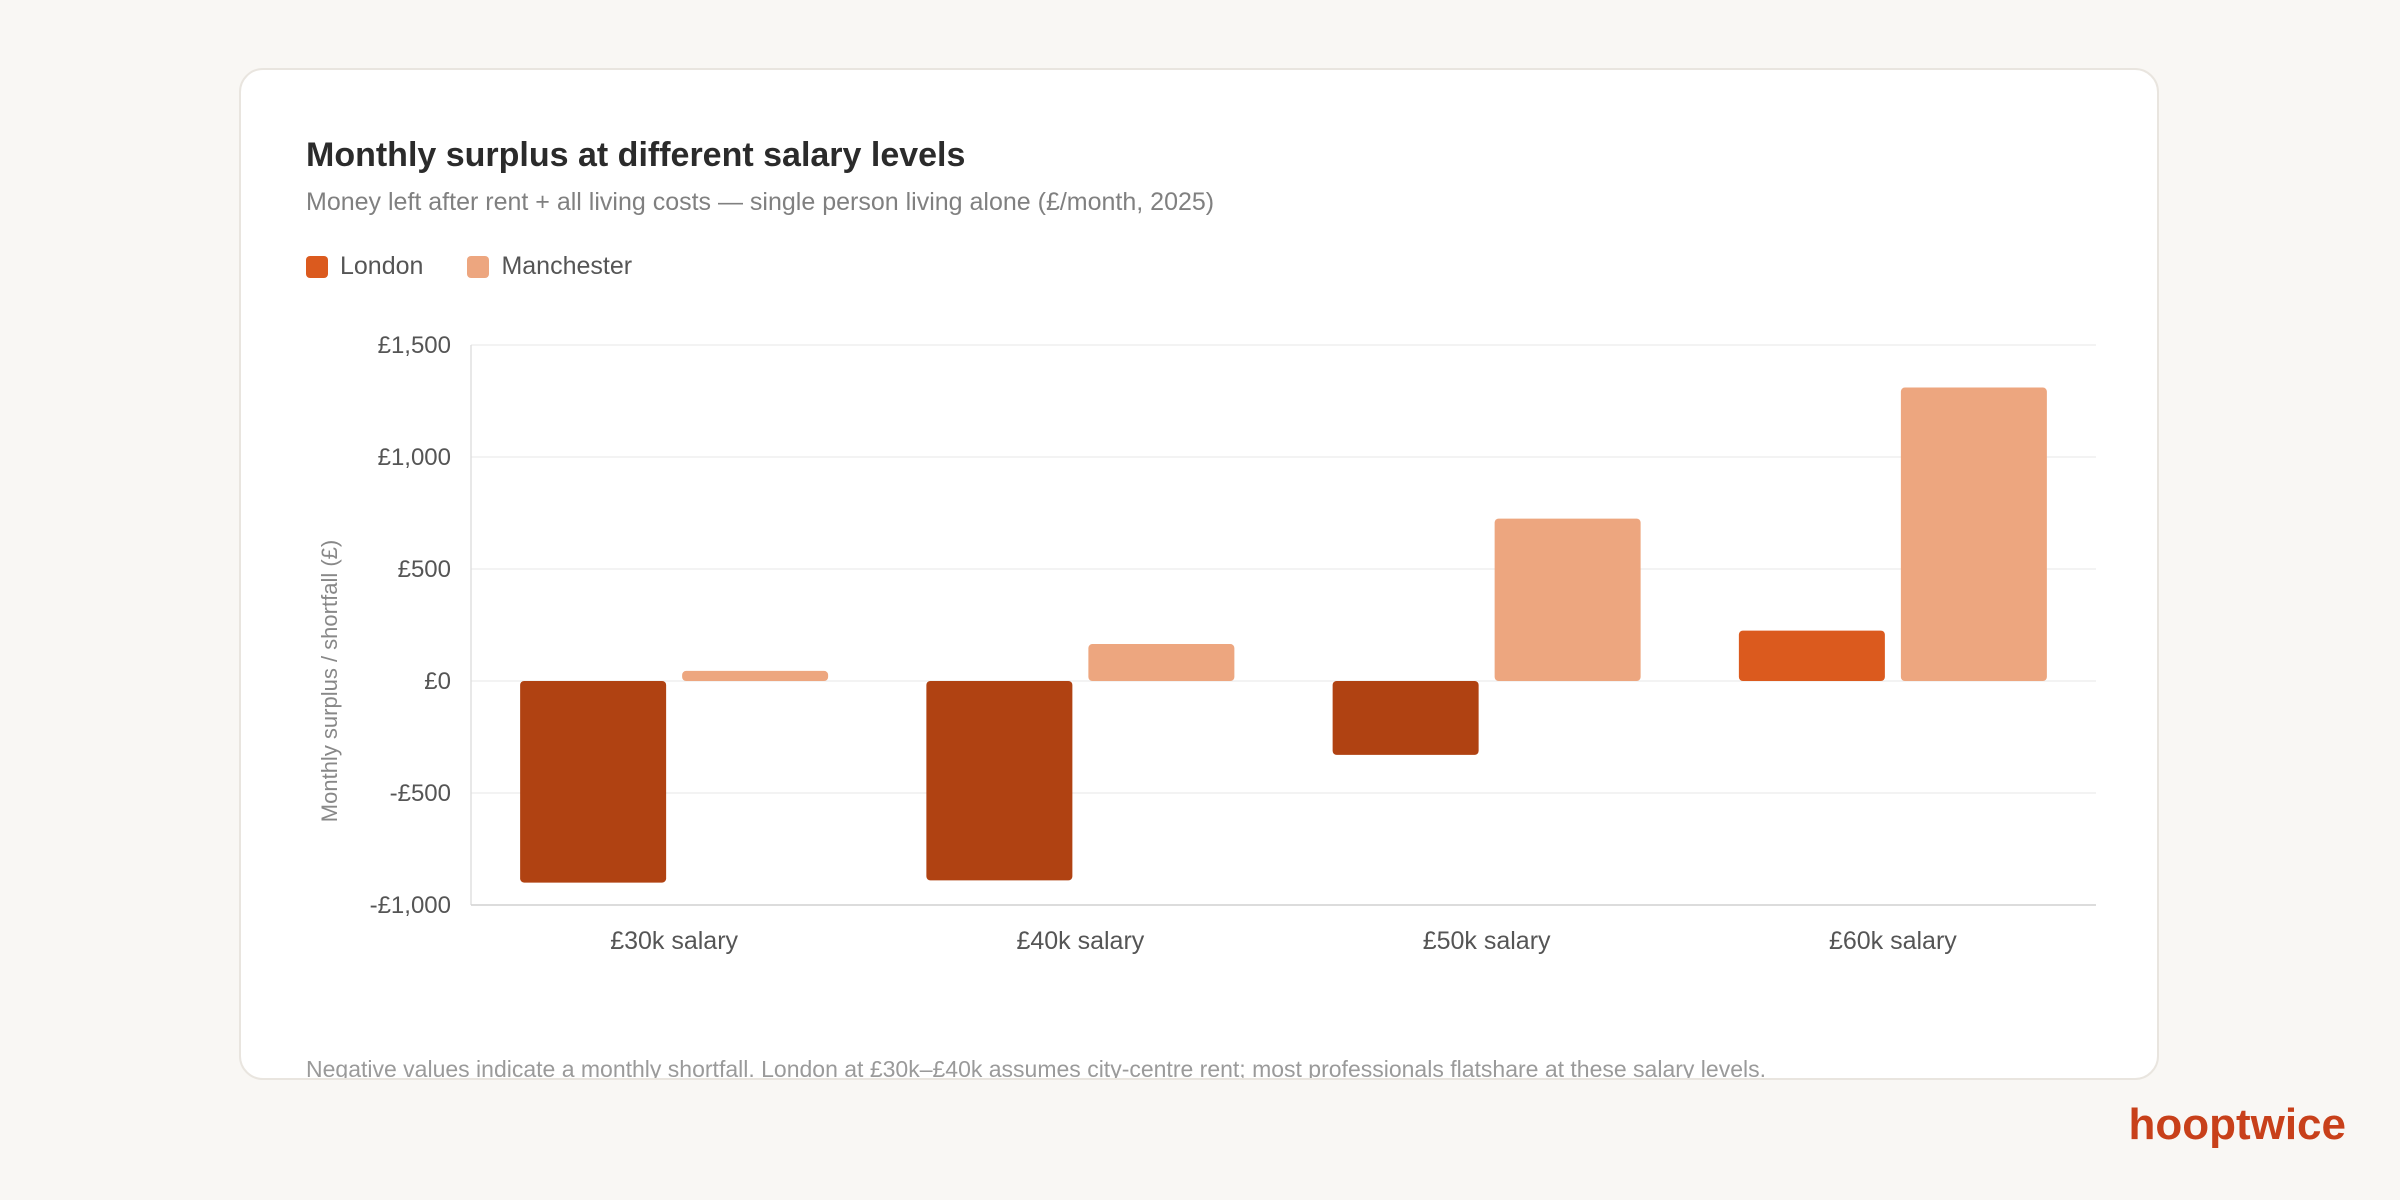 This screenshot has width=2400, height=1200. I want to click on legend-label-london: London, so click(382, 266).